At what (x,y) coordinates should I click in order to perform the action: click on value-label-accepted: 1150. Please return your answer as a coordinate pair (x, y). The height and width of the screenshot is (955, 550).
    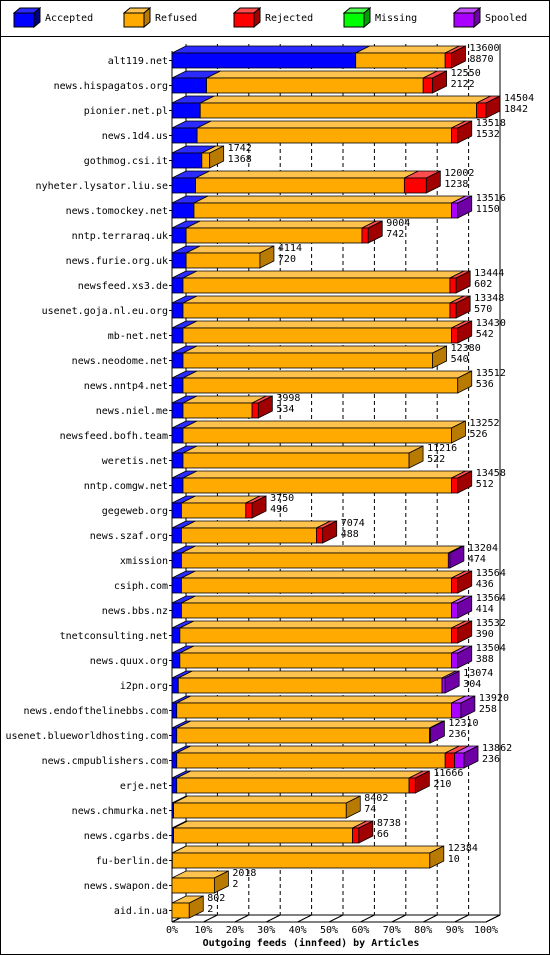
    Looking at the image, I should click on (488, 209).